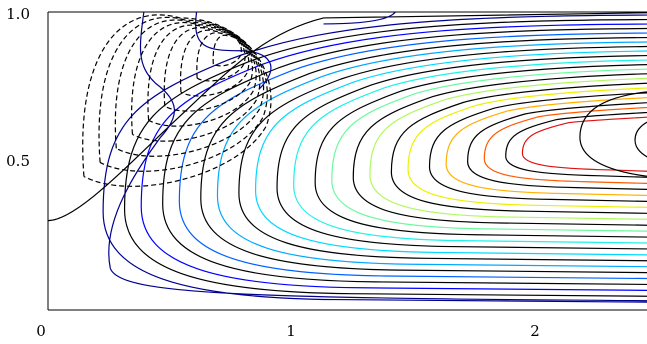 The width and height of the screenshot is (647, 344). What do you see at coordinates (18, 14) in the screenshot?
I see `y-tick-label-1.0: 1.0` at bounding box center [18, 14].